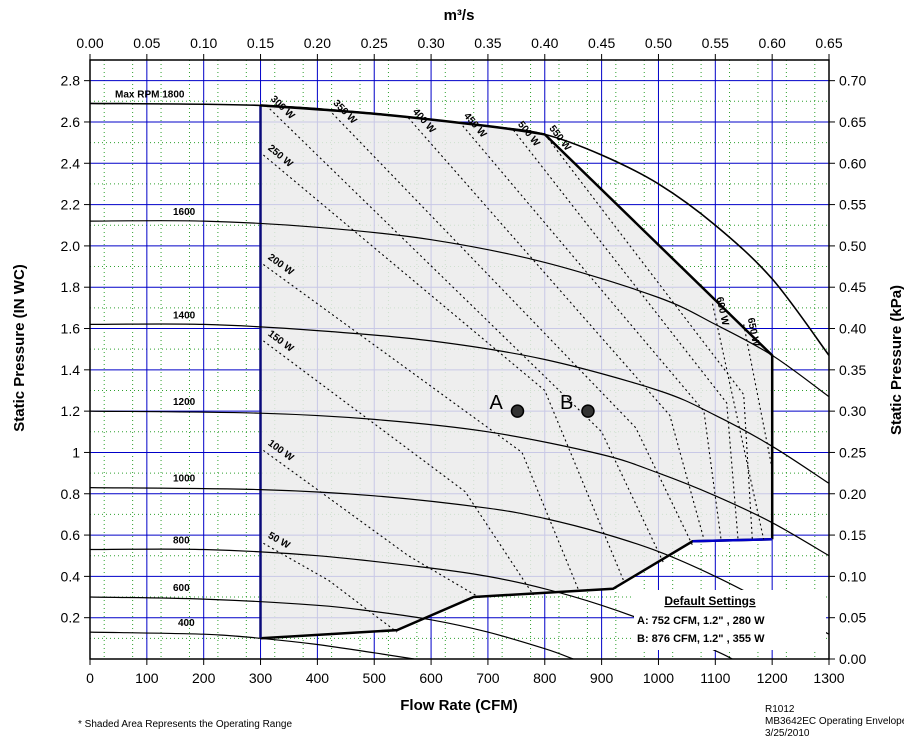  What do you see at coordinates (487, 43) in the screenshot?
I see `x2-tick-label: 0.35` at bounding box center [487, 43].